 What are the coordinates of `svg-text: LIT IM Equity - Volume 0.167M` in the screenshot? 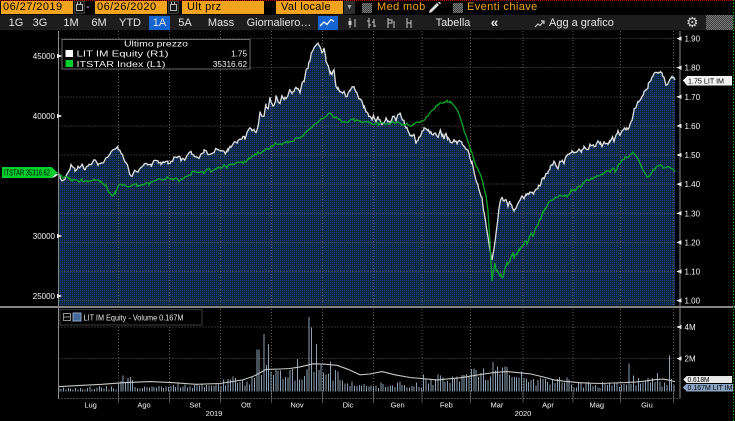 It's located at (134, 317).